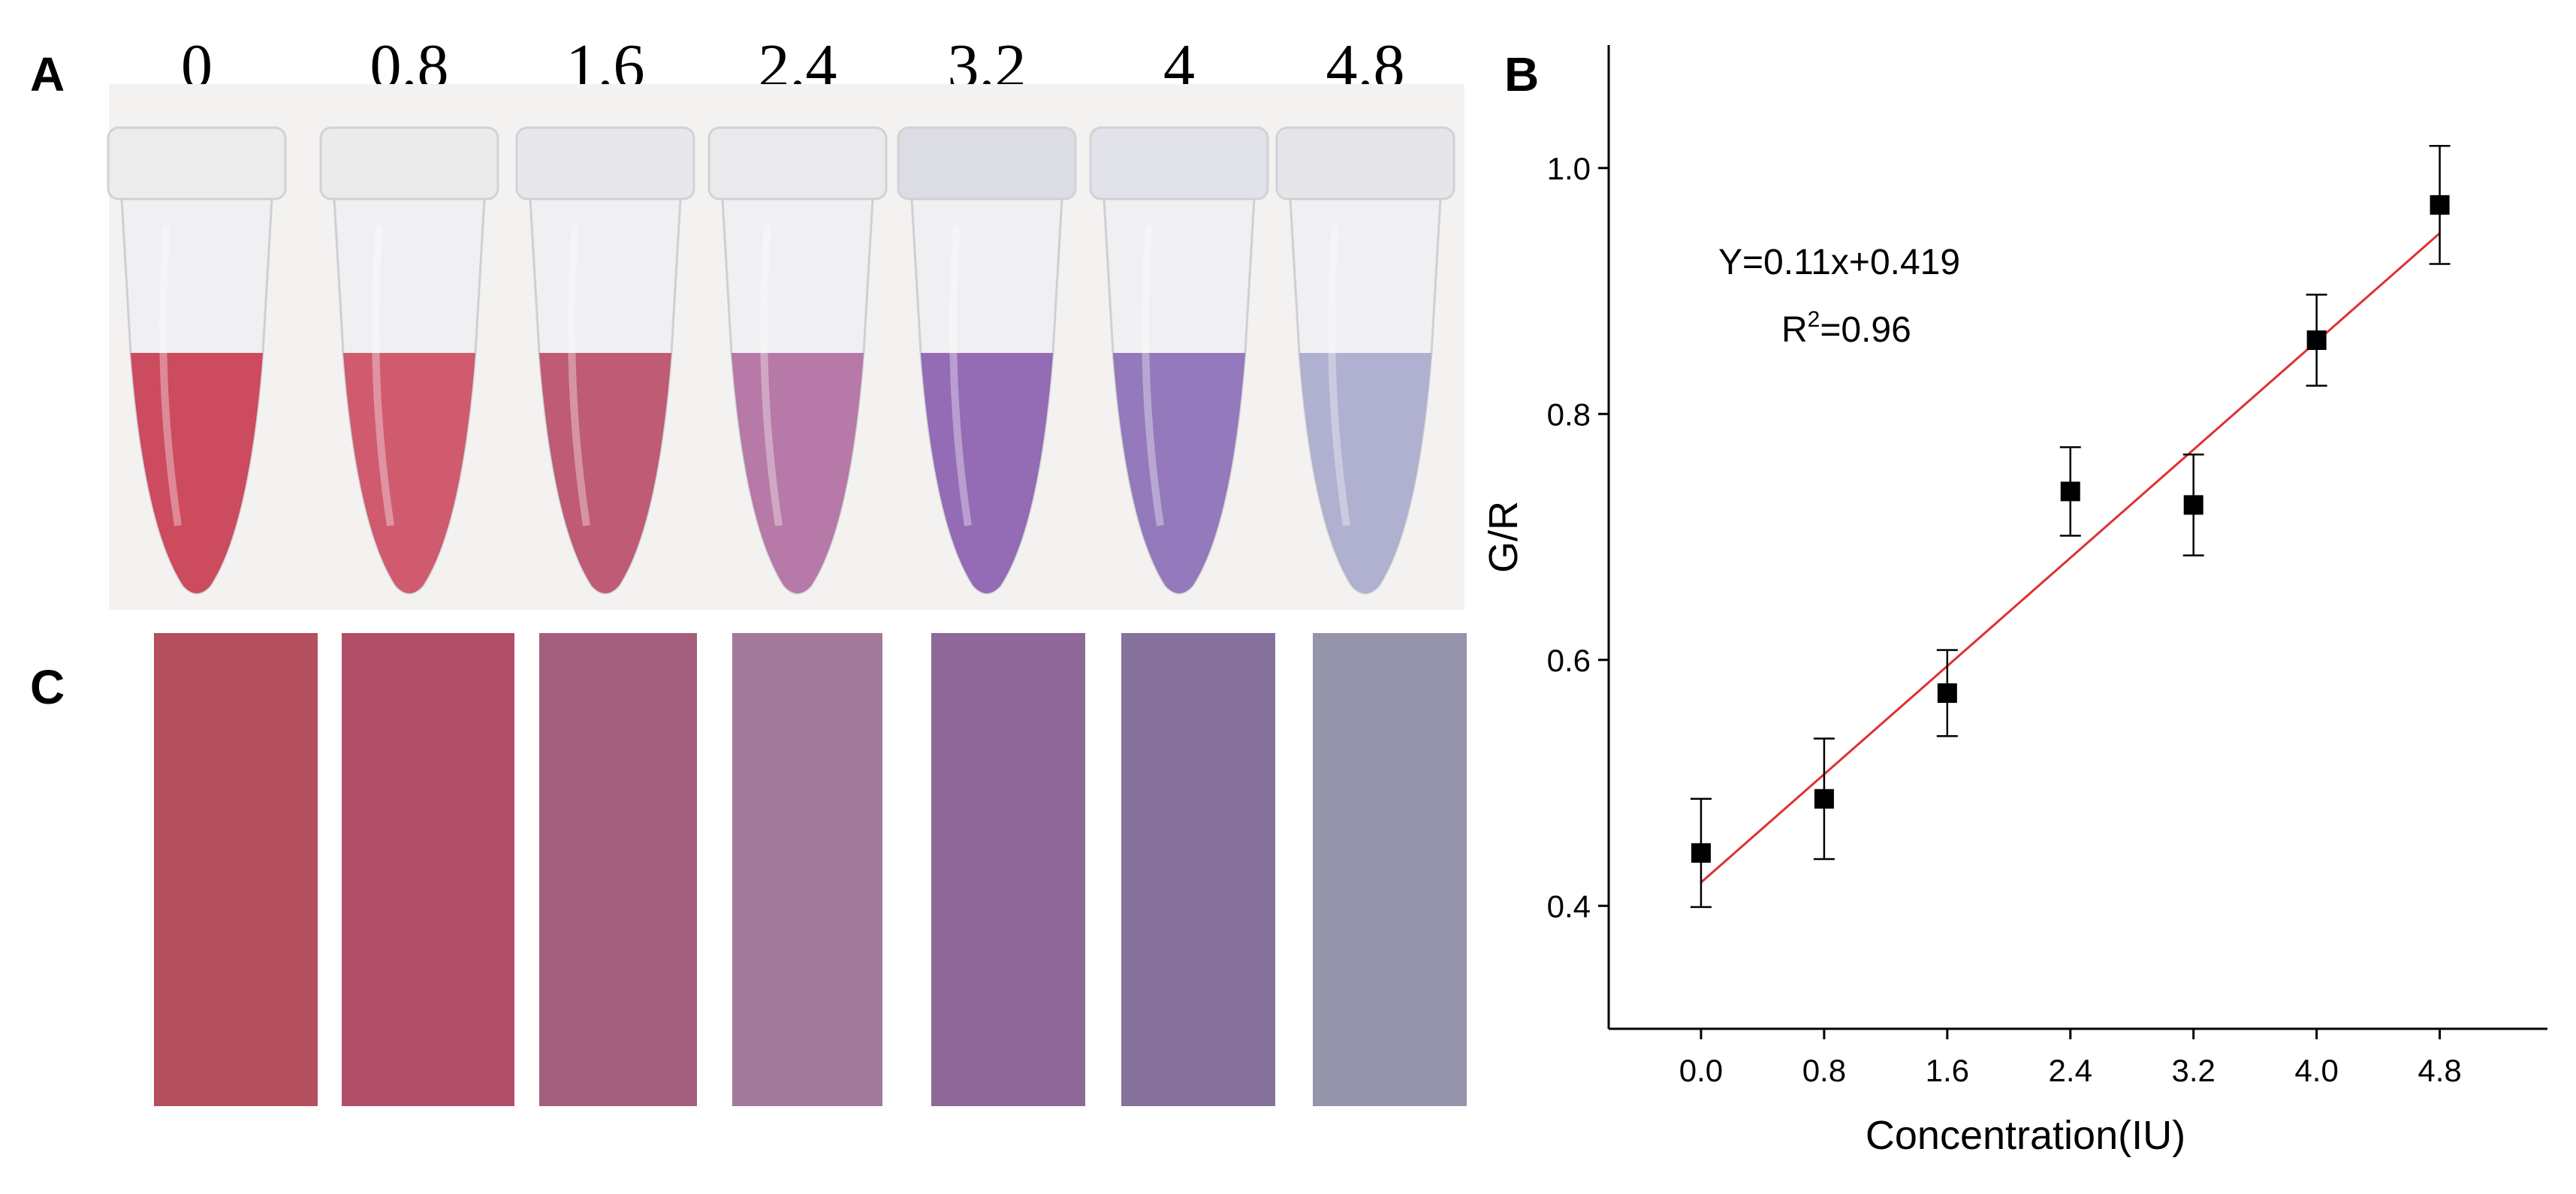  What do you see at coordinates (2193, 1071) in the screenshot?
I see `x-tick-label: 3.2` at bounding box center [2193, 1071].